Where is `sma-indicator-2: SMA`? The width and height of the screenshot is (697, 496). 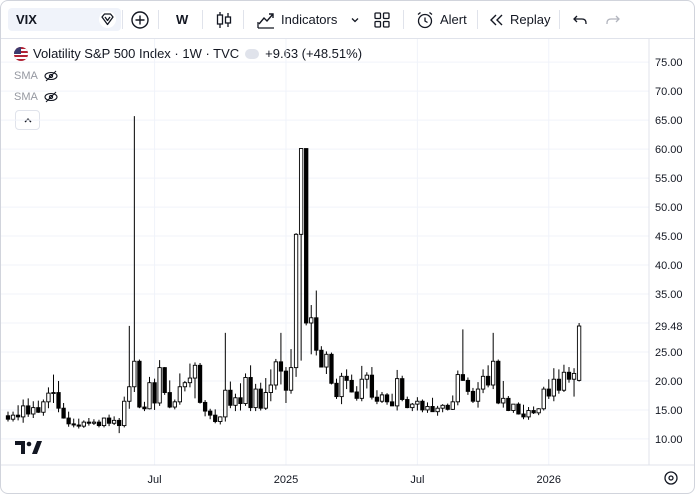
sma-indicator-2: SMA is located at coordinates (36, 97).